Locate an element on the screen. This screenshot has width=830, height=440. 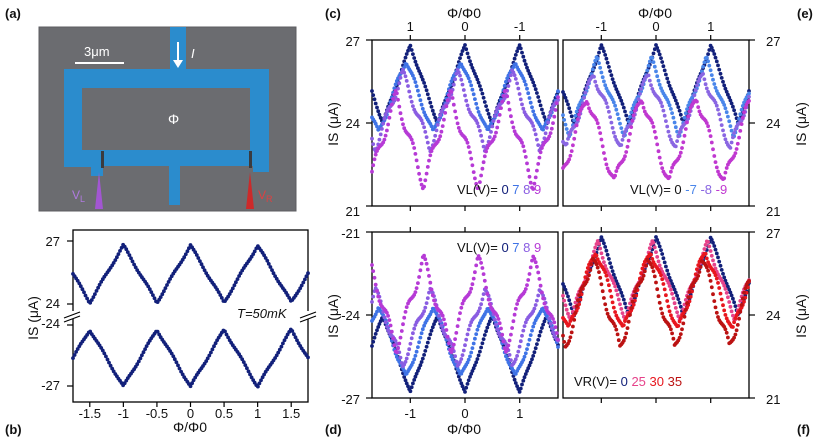
f-legend-value: 25 is located at coordinates (640, 381).